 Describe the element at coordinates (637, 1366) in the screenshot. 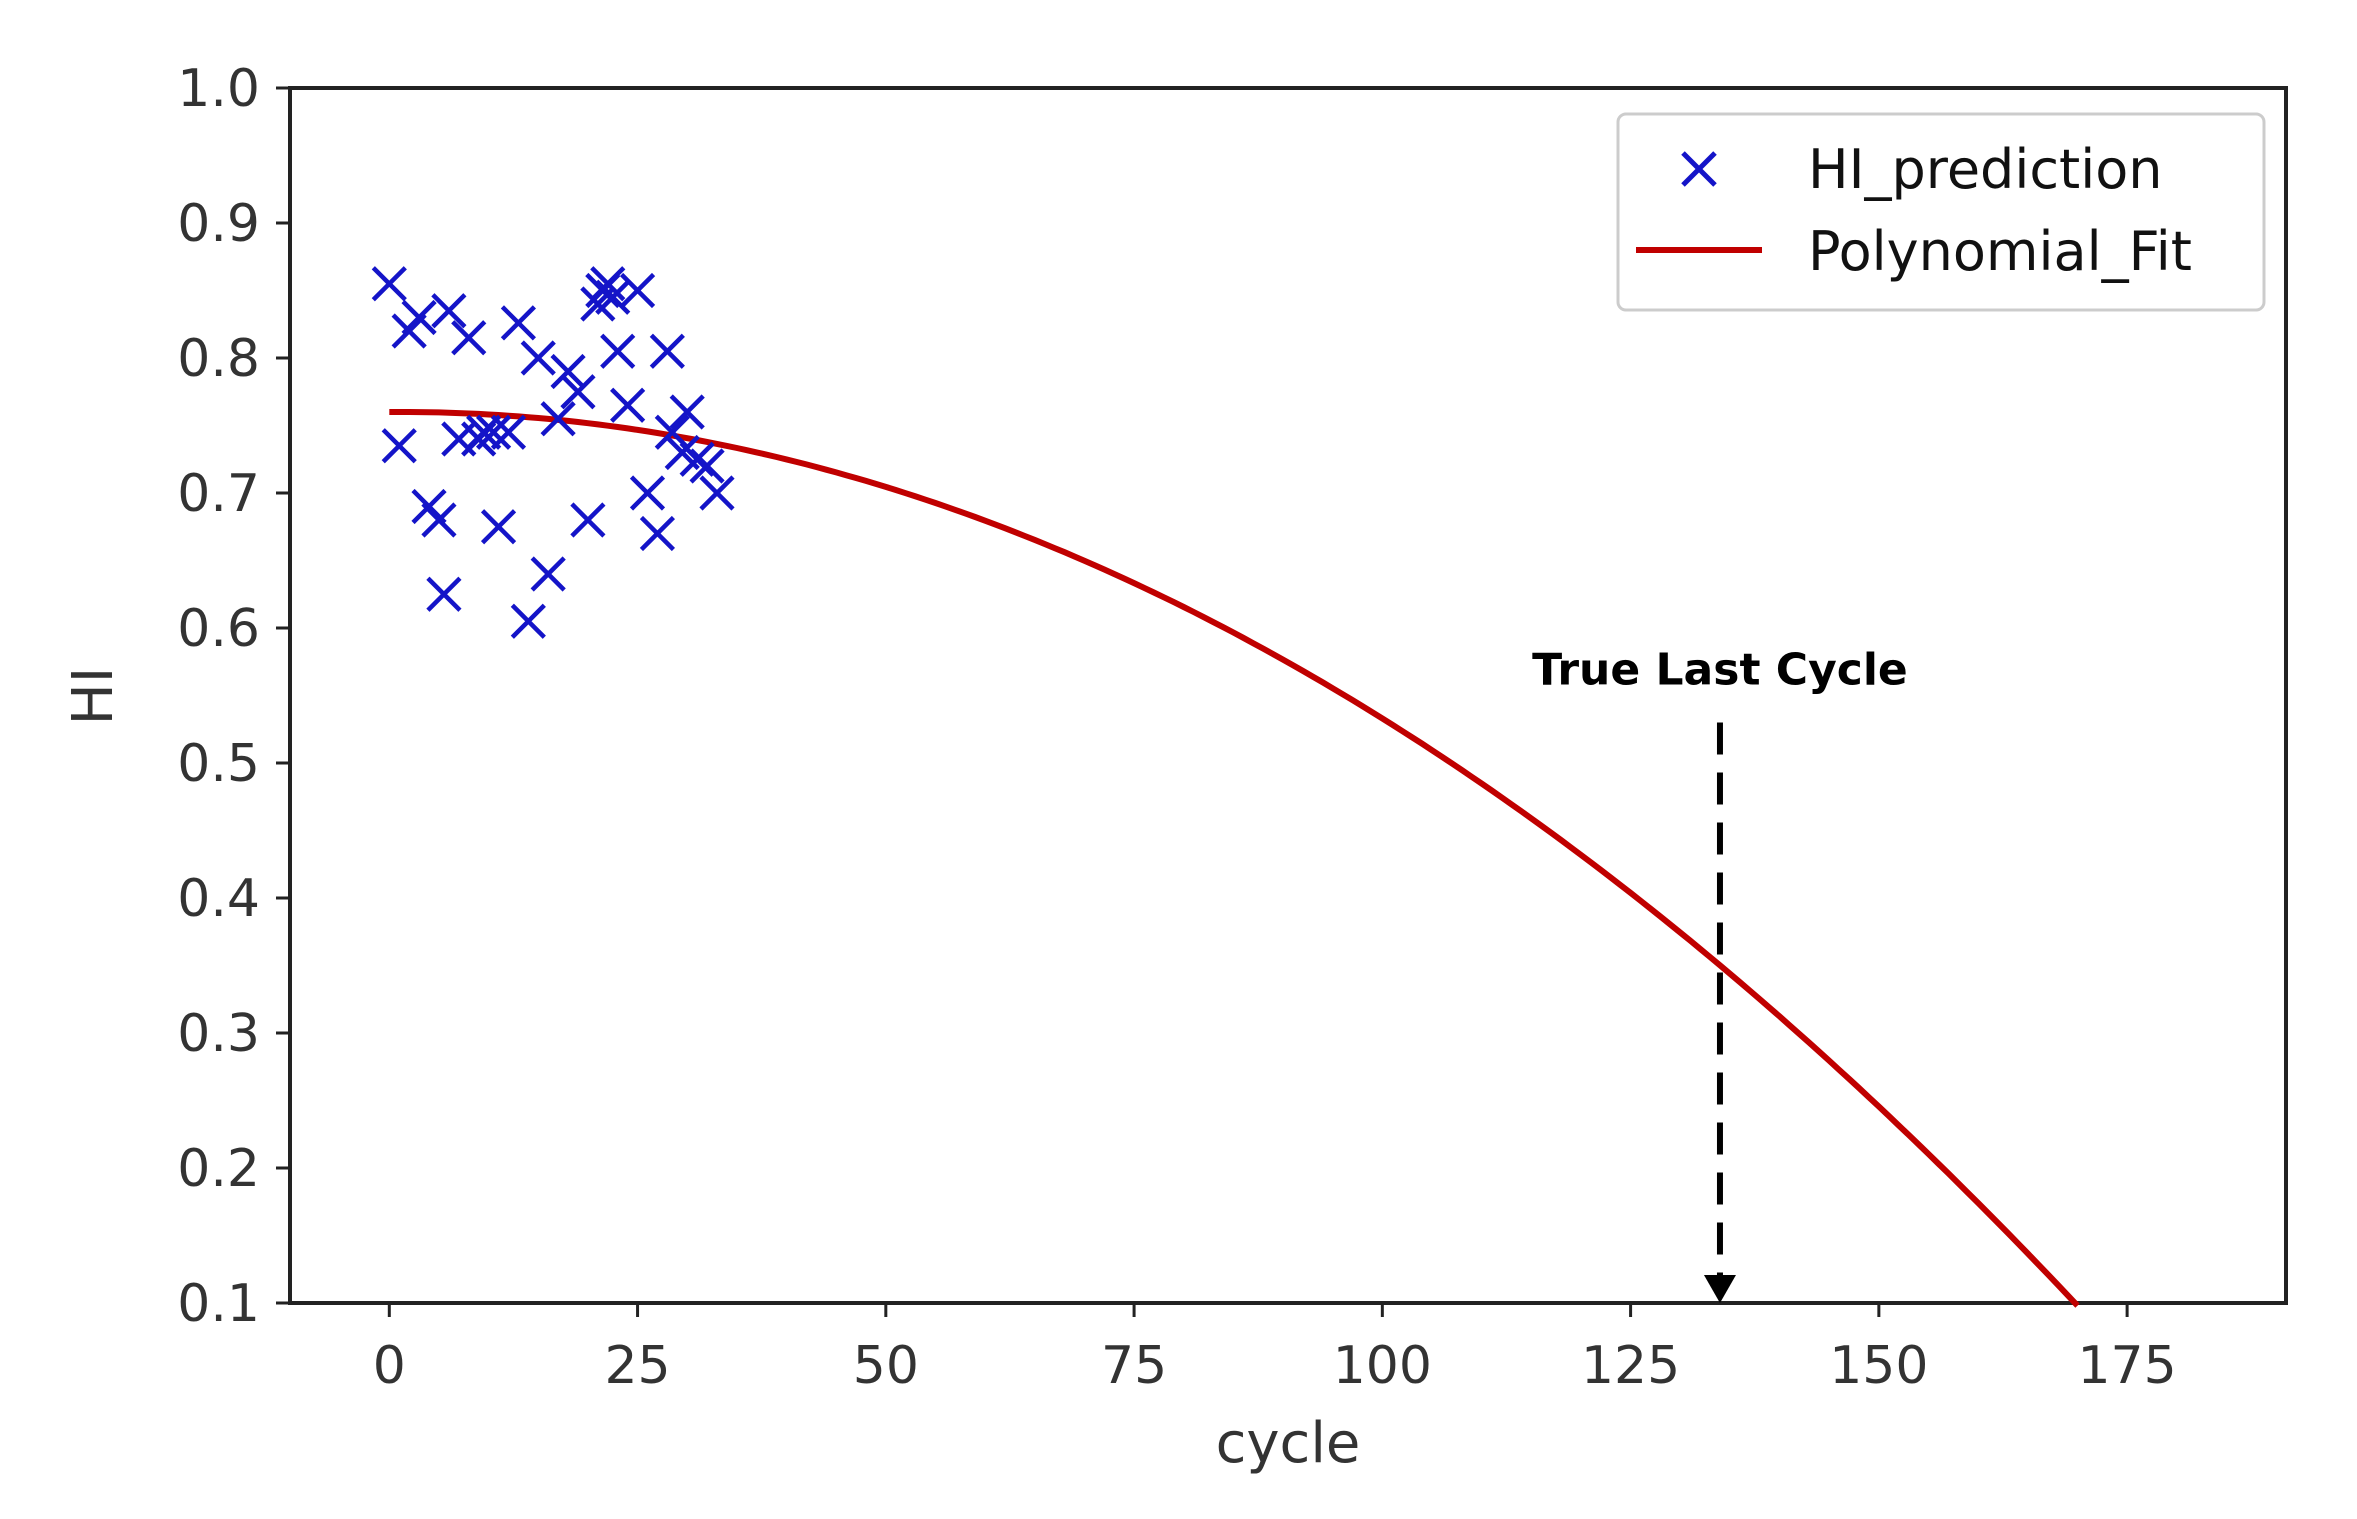

I see `x-tick-label: 25` at that location.